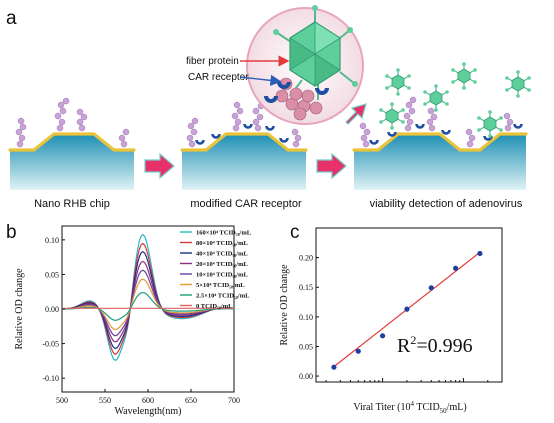  Describe the element at coordinates (105, 400) in the screenshot. I see `spectra-x-tick-label: 550` at that location.